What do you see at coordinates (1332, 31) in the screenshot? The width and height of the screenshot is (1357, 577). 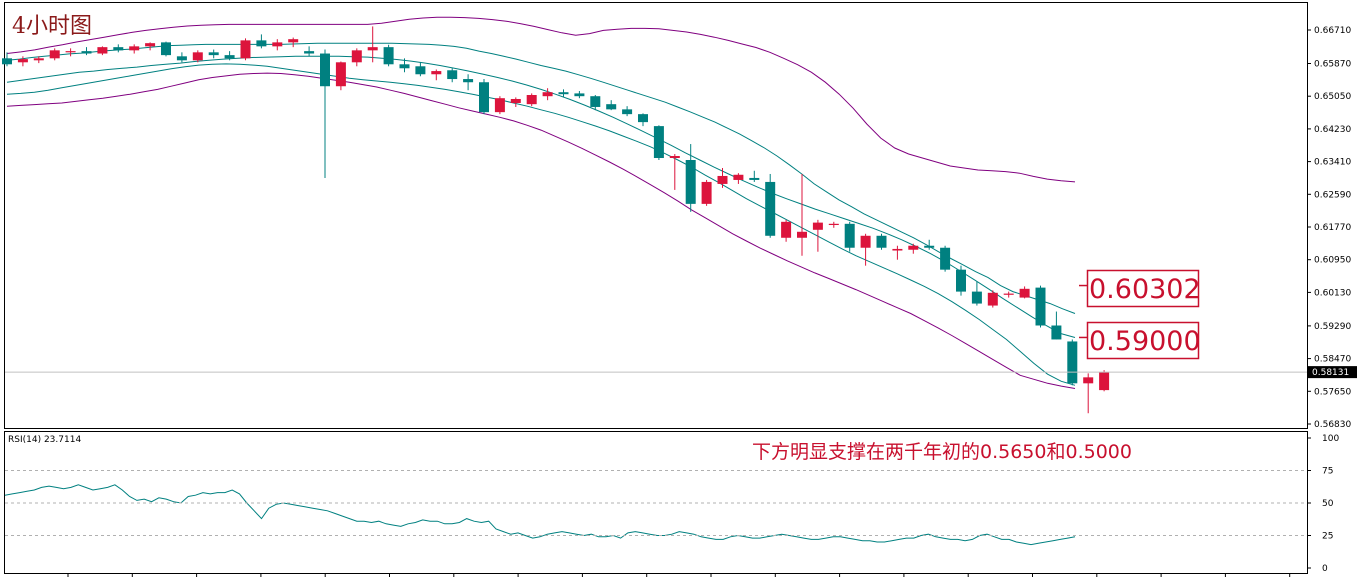 I see `price-tick-label: 0.66710` at bounding box center [1332, 31].